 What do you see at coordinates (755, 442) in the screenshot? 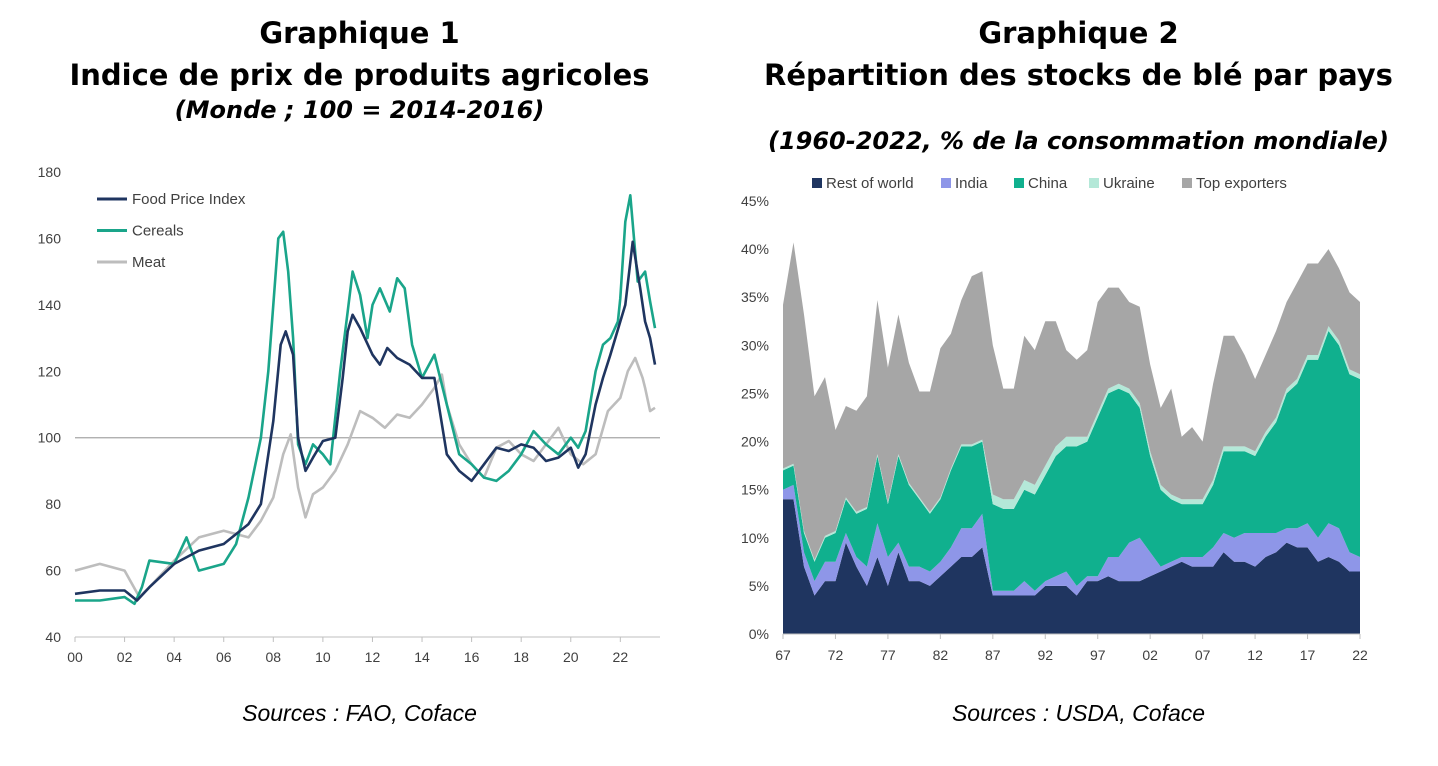
I see `chart2-y-tick: 20%` at bounding box center [755, 442].